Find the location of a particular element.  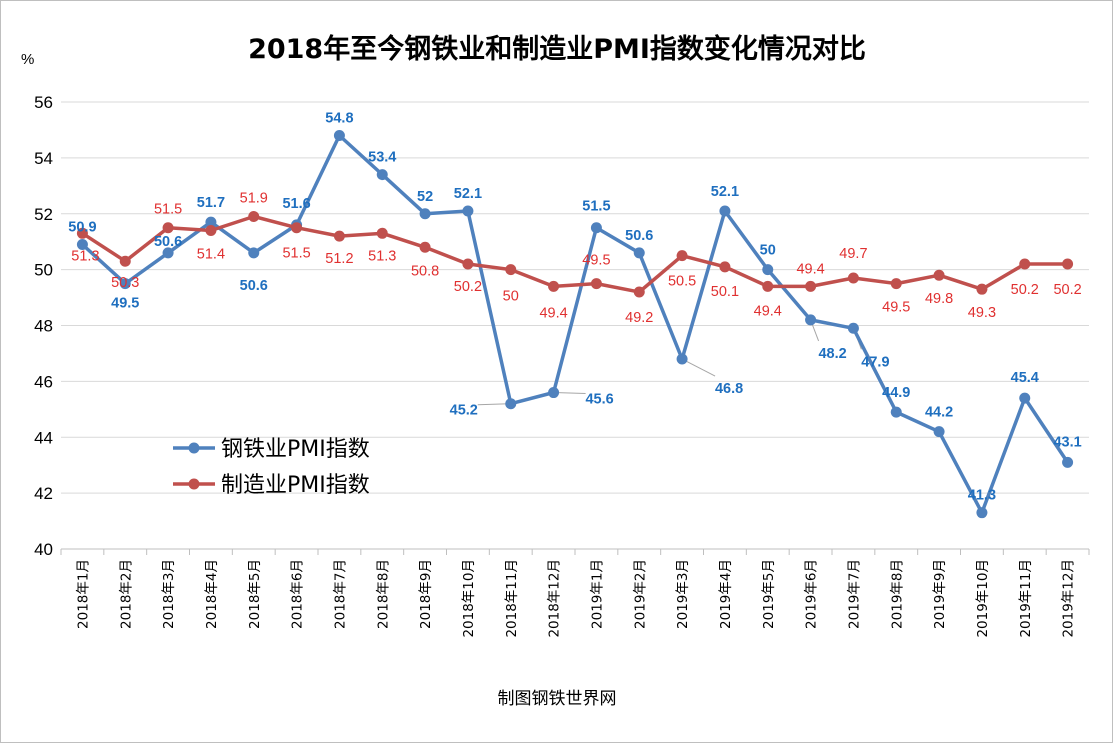

y-tick-label: 46 is located at coordinates (43, 381).